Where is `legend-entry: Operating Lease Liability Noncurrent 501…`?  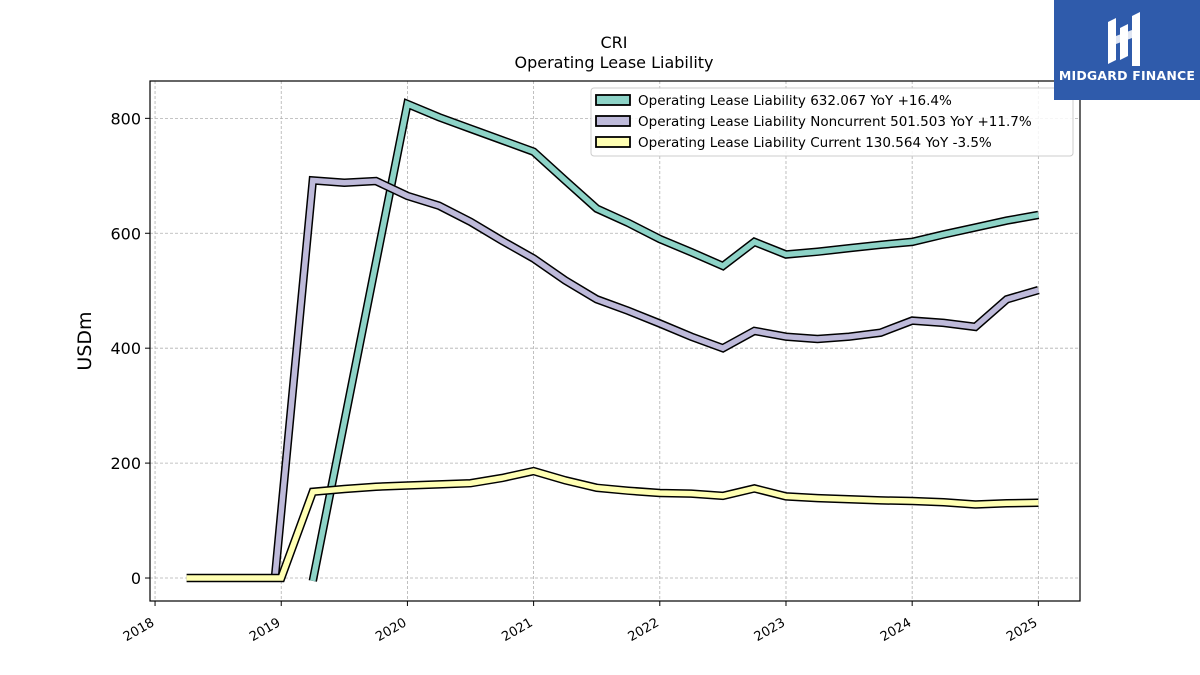 legend-entry: Operating Lease Liability Noncurrent 501… is located at coordinates (835, 122).